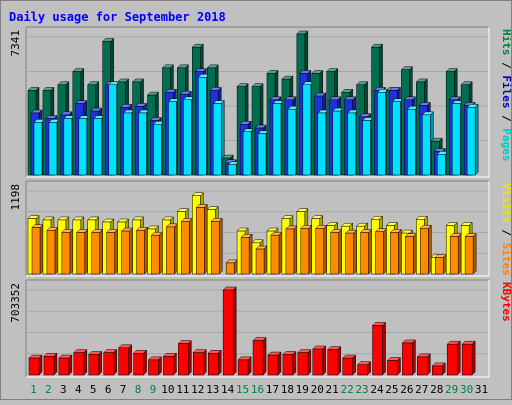  What do you see at coordinates (15, 197) in the screenshot?
I see `y-max-label: 1198` at bounding box center [15, 197].